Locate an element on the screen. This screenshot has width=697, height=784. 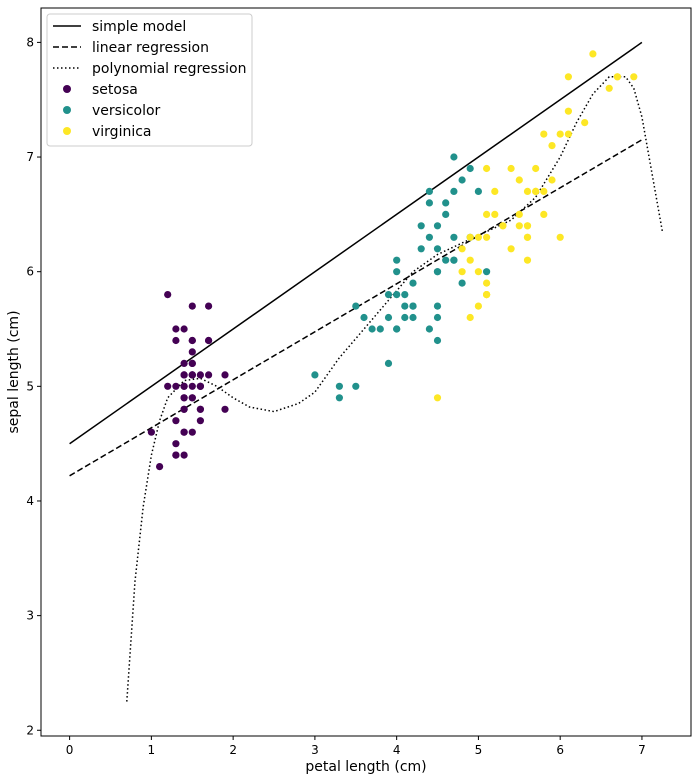
legend-swatch-versicolor is located at coordinates (67, 110).